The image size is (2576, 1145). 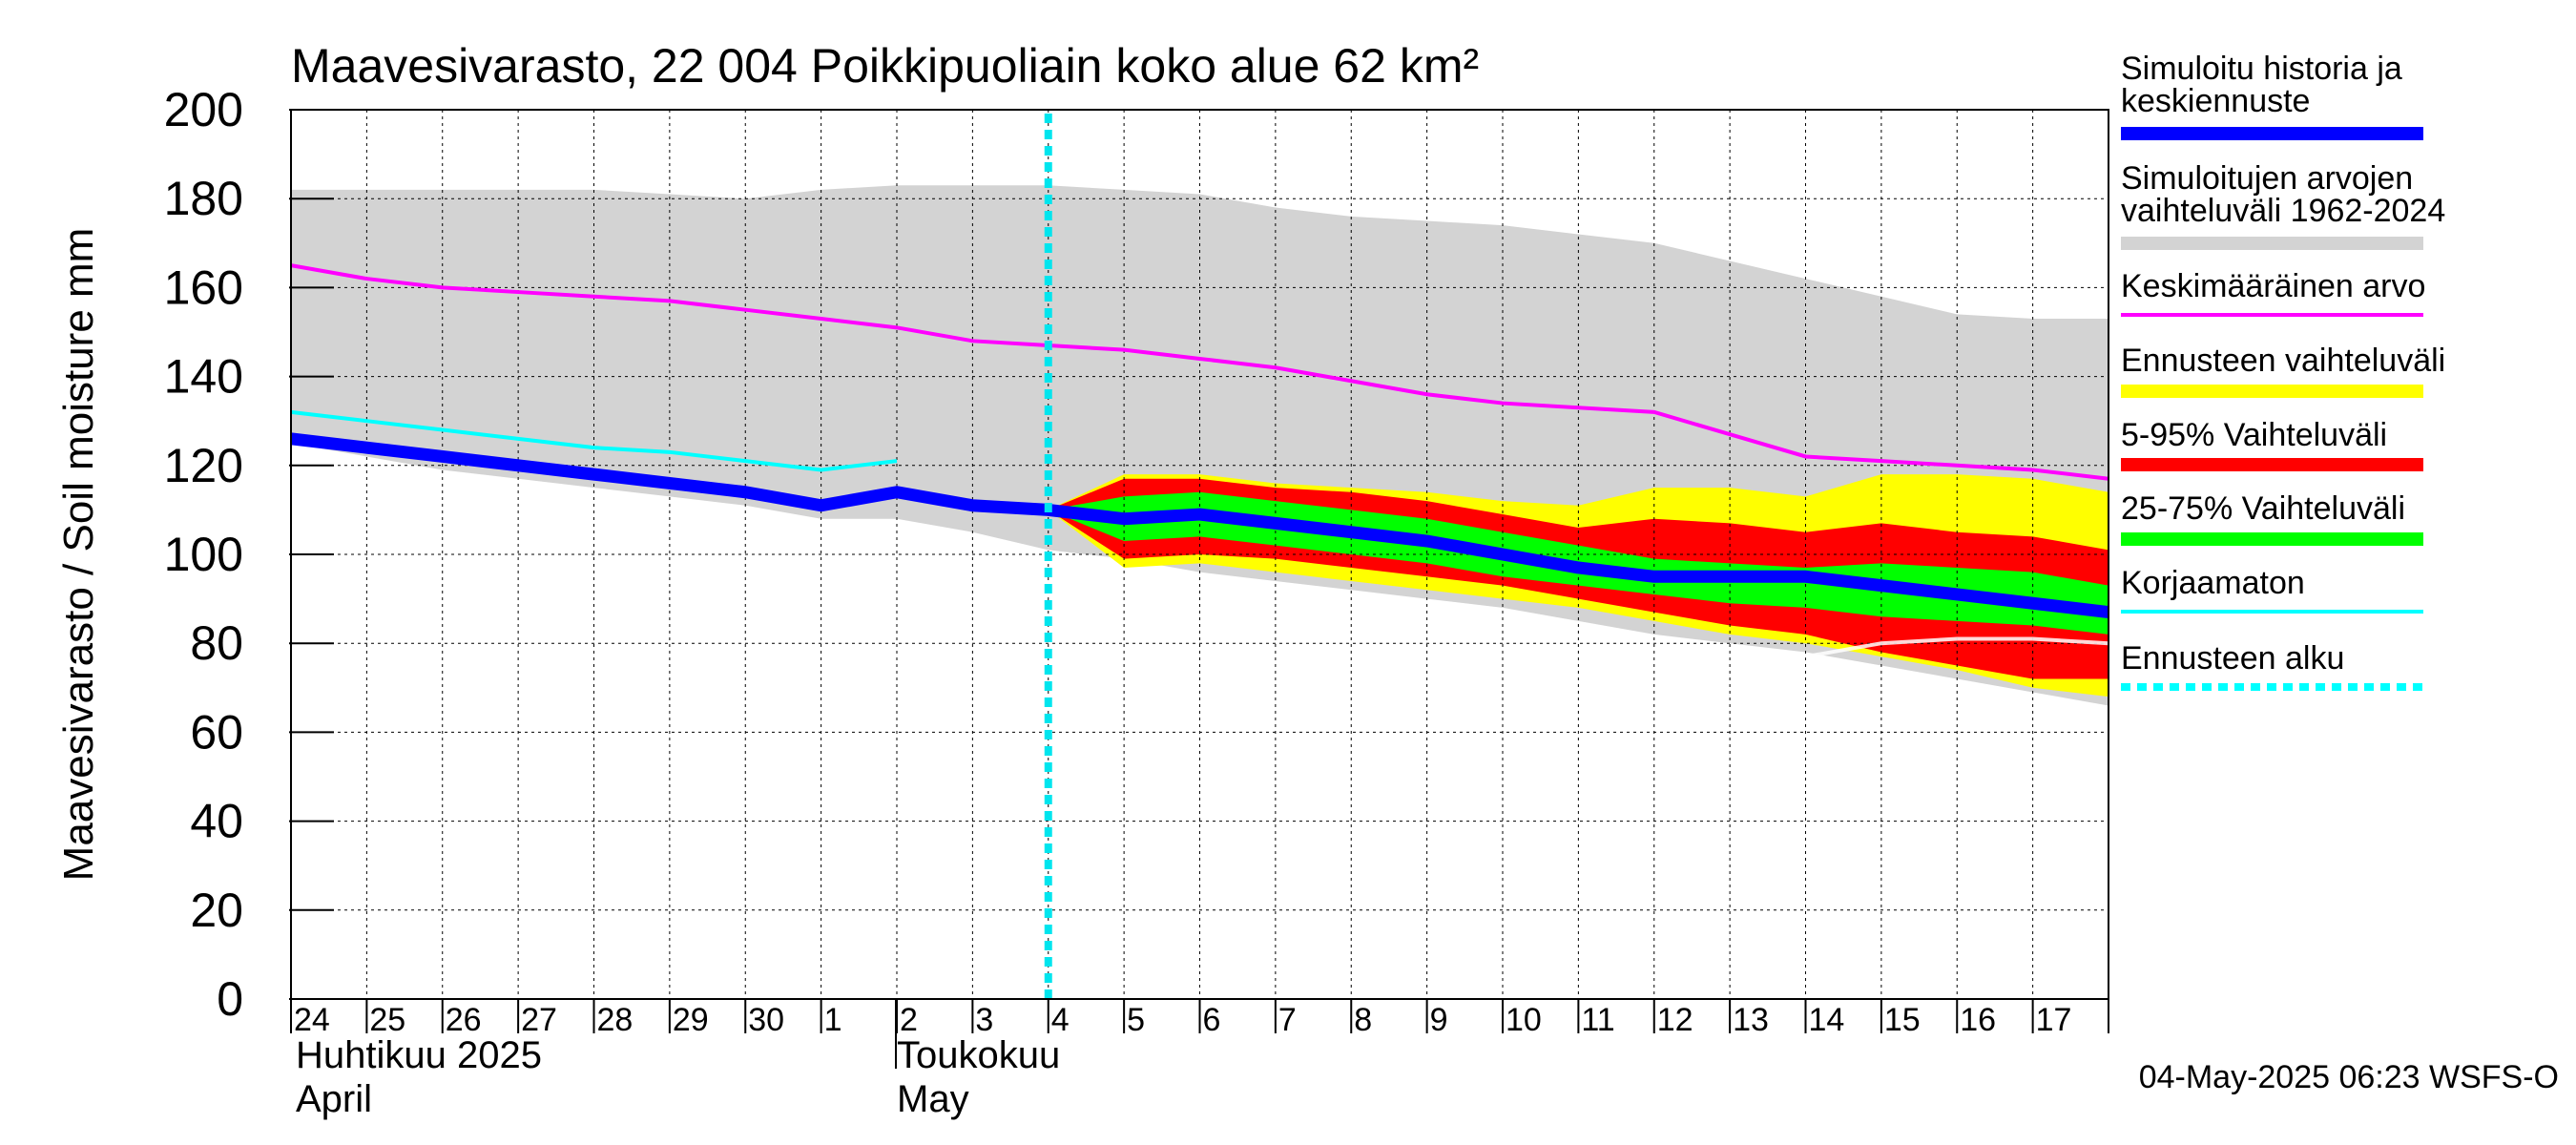 What do you see at coordinates (1439, 1020) in the screenshot?
I see `x-day-label: 9` at bounding box center [1439, 1020].